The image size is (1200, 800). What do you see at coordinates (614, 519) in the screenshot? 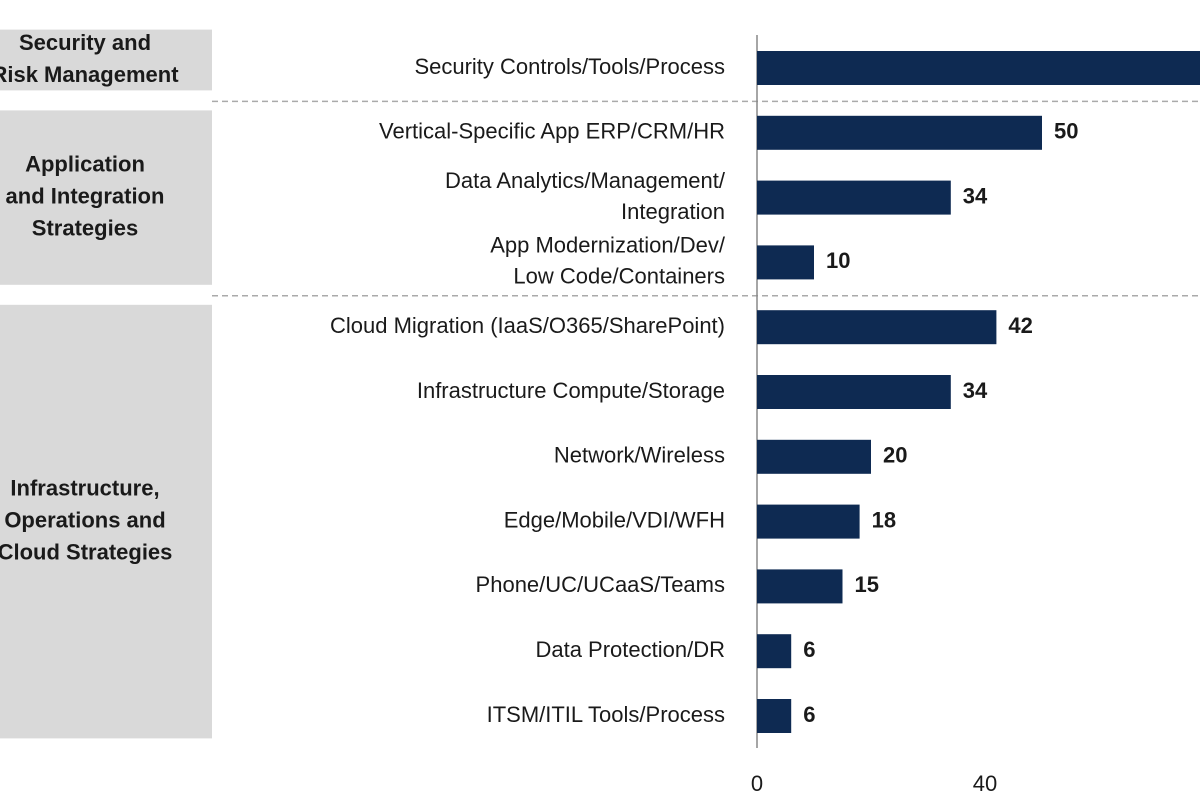
I see `category-label: Edge/Mobile/VDI/WFH` at bounding box center [614, 519].